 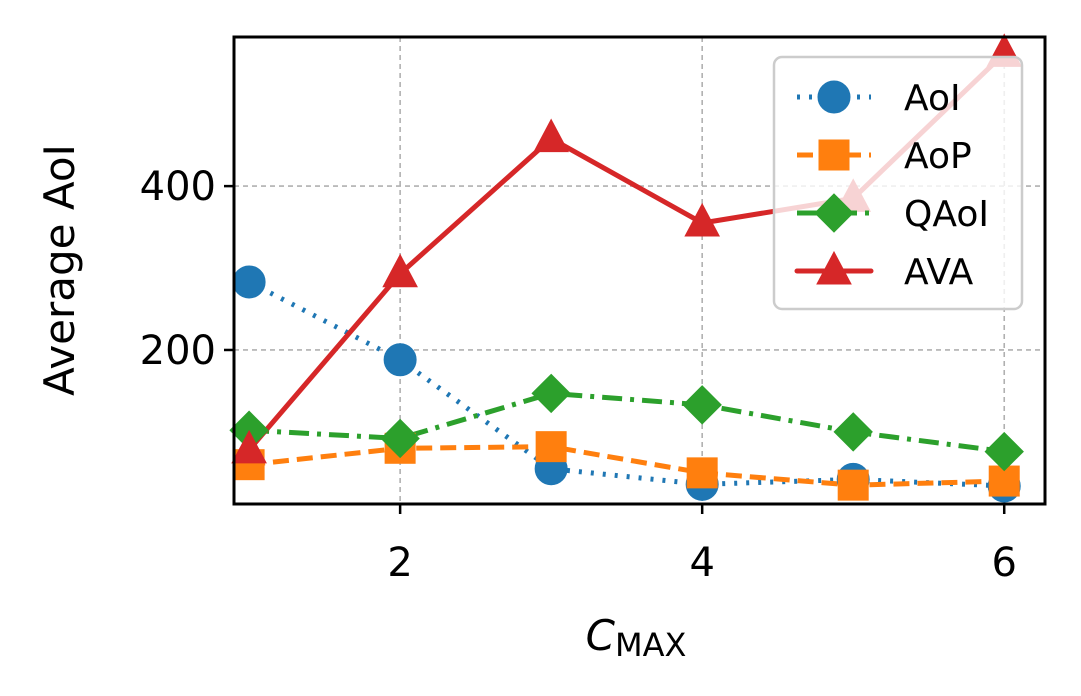 I want to click on y-tick-label: 200, so click(x=178, y=351).